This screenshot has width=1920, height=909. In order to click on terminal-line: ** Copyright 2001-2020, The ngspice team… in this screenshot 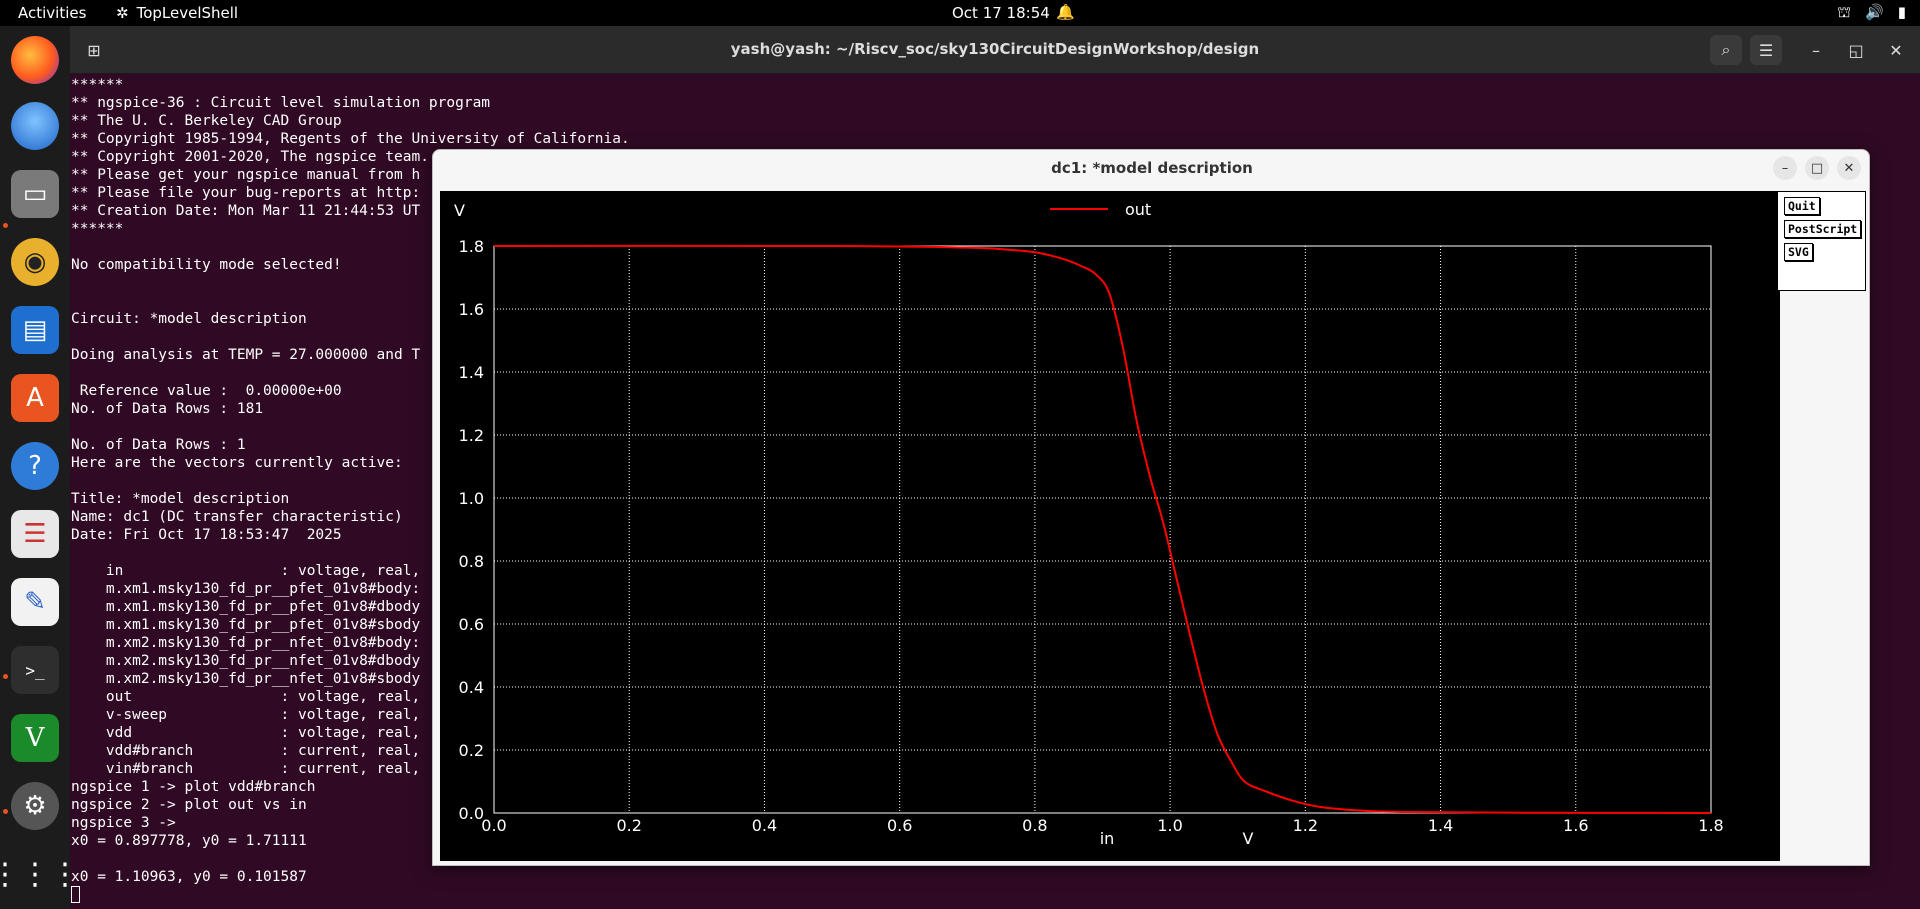, I will do `click(250, 157)`.